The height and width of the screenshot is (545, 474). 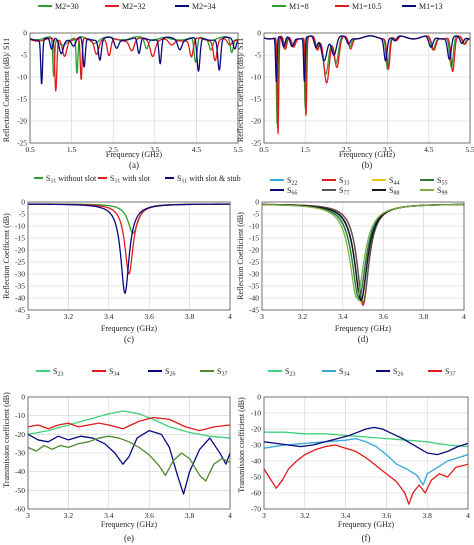 I want to click on panel-label-d: (d), so click(x=363, y=339).